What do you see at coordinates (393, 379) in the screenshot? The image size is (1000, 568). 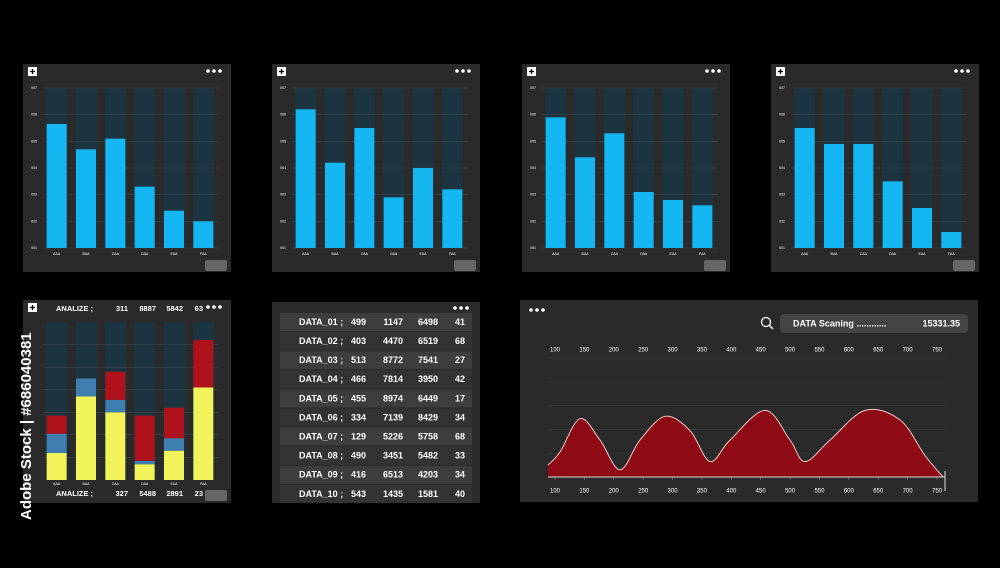 I see `table-cell: 7814` at bounding box center [393, 379].